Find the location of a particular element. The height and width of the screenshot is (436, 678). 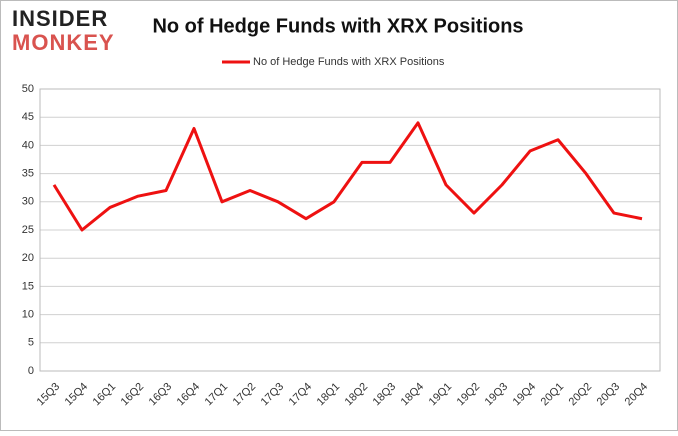

y-tick-label: 50 is located at coordinates (28, 89).